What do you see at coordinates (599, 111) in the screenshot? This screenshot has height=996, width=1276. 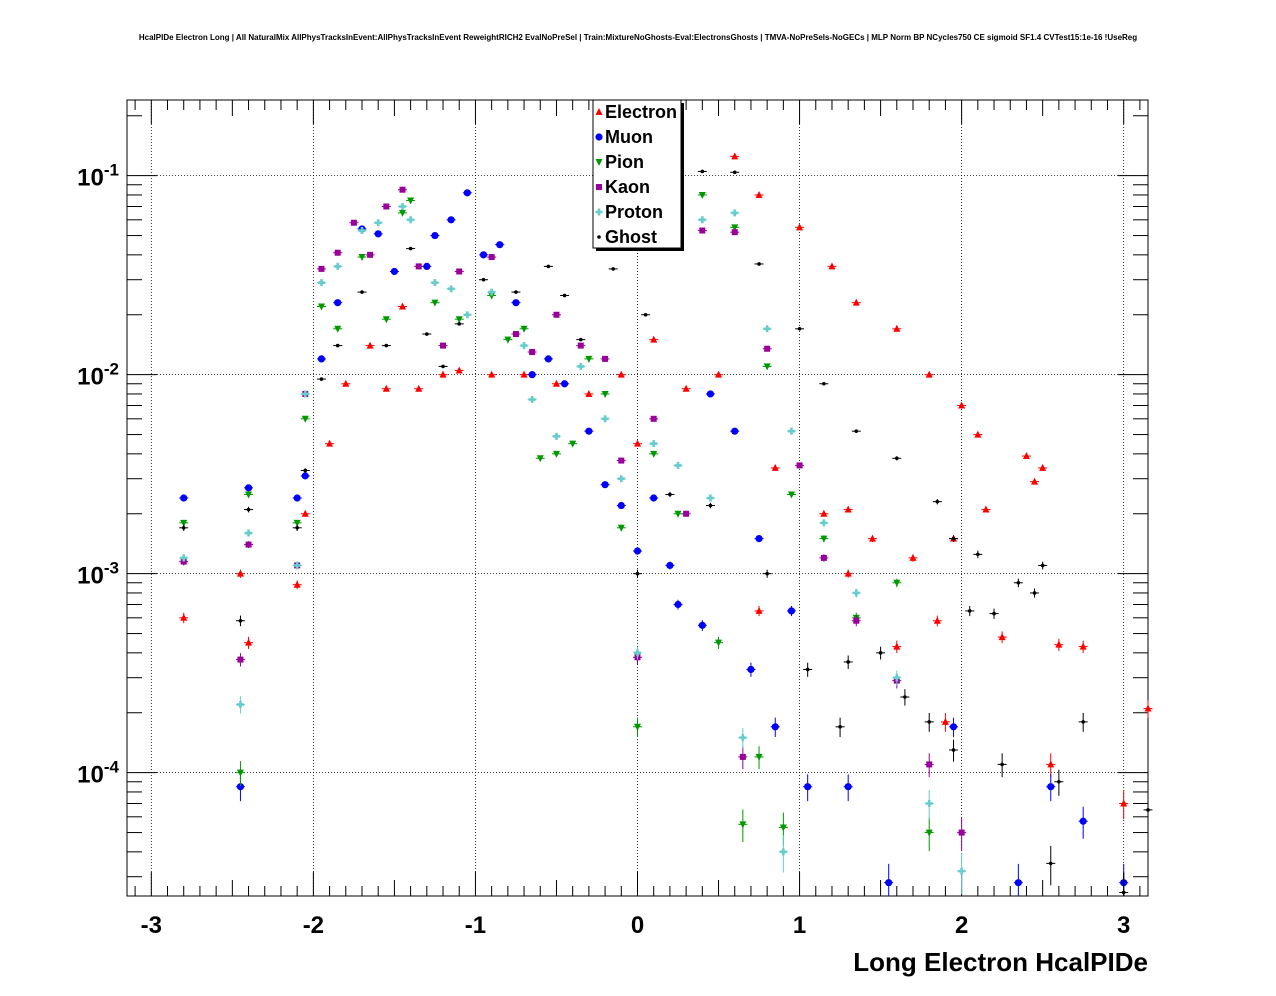 I see `legend-marker-electron` at bounding box center [599, 111].